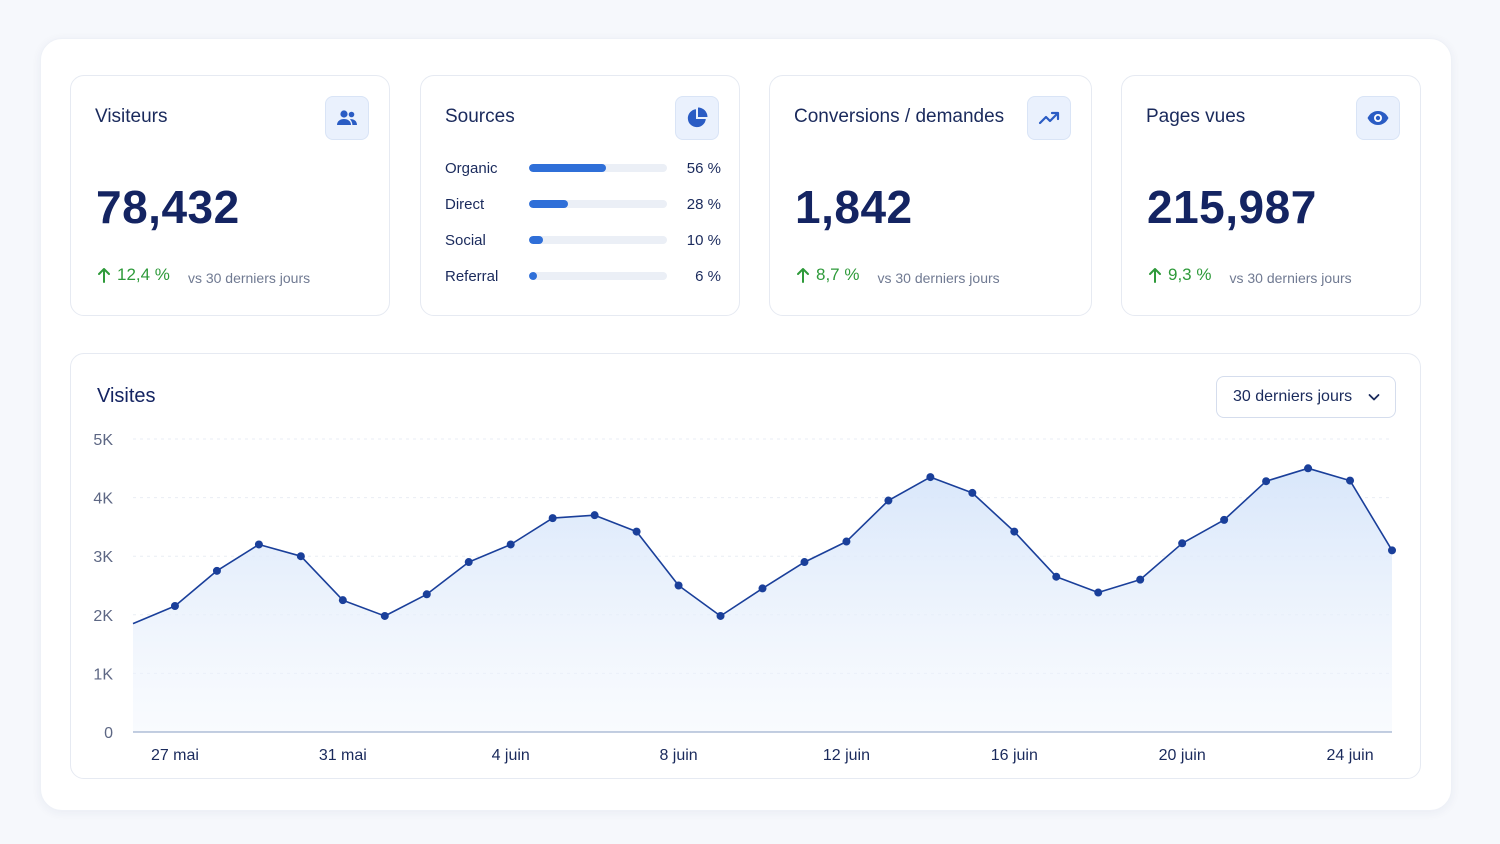 The width and height of the screenshot is (1500, 844). Describe the element at coordinates (465, 240) in the screenshot. I see `source-label: Social` at that location.